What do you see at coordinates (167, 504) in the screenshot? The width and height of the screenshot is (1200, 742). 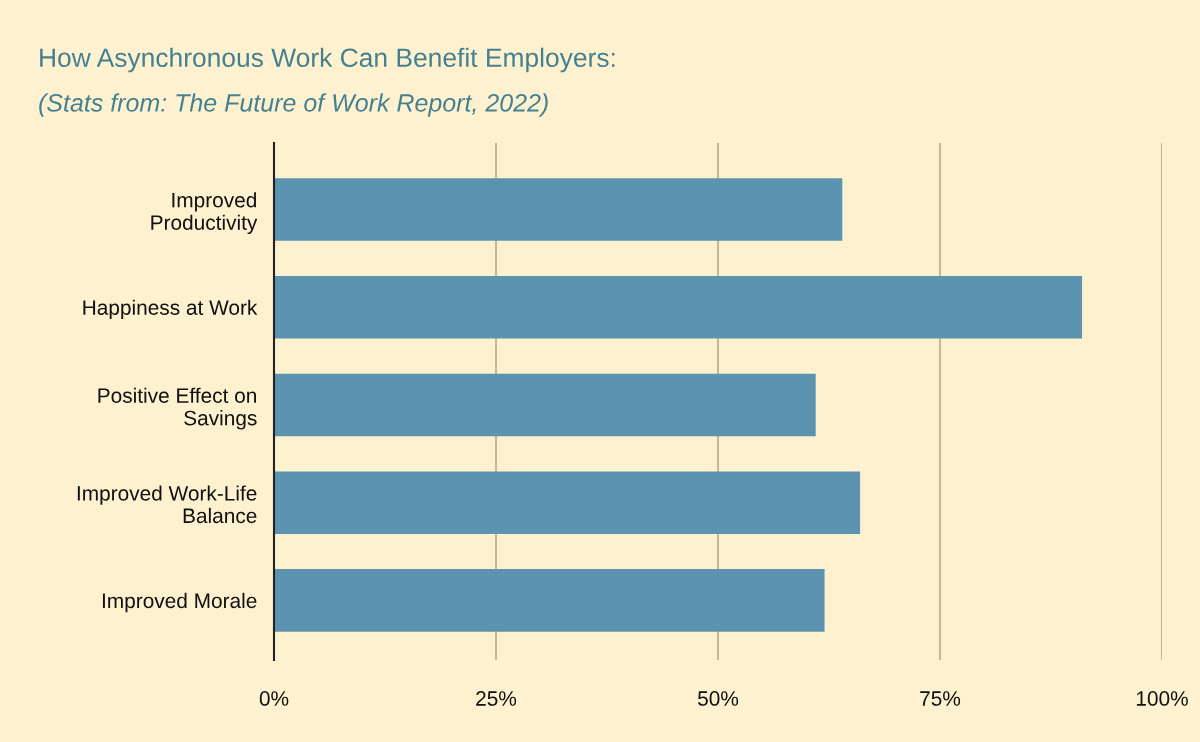 I see `y-tick-label: Improved Work-Life Balance` at bounding box center [167, 504].